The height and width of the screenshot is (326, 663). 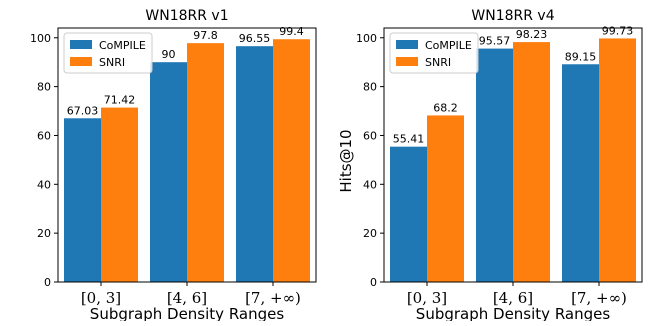 What do you see at coordinates (618, 30) in the screenshot?
I see `data-label: 99.73` at bounding box center [618, 30].